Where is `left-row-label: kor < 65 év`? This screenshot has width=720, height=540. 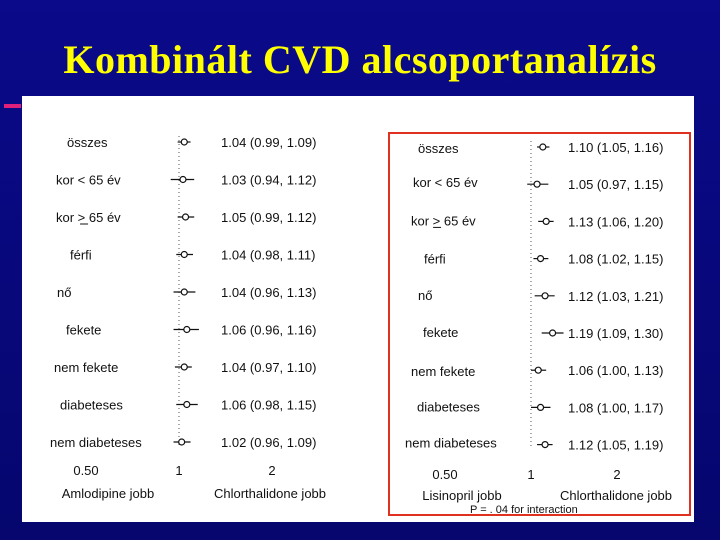 left-row-label: kor < 65 év is located at coordinates (88, 180).